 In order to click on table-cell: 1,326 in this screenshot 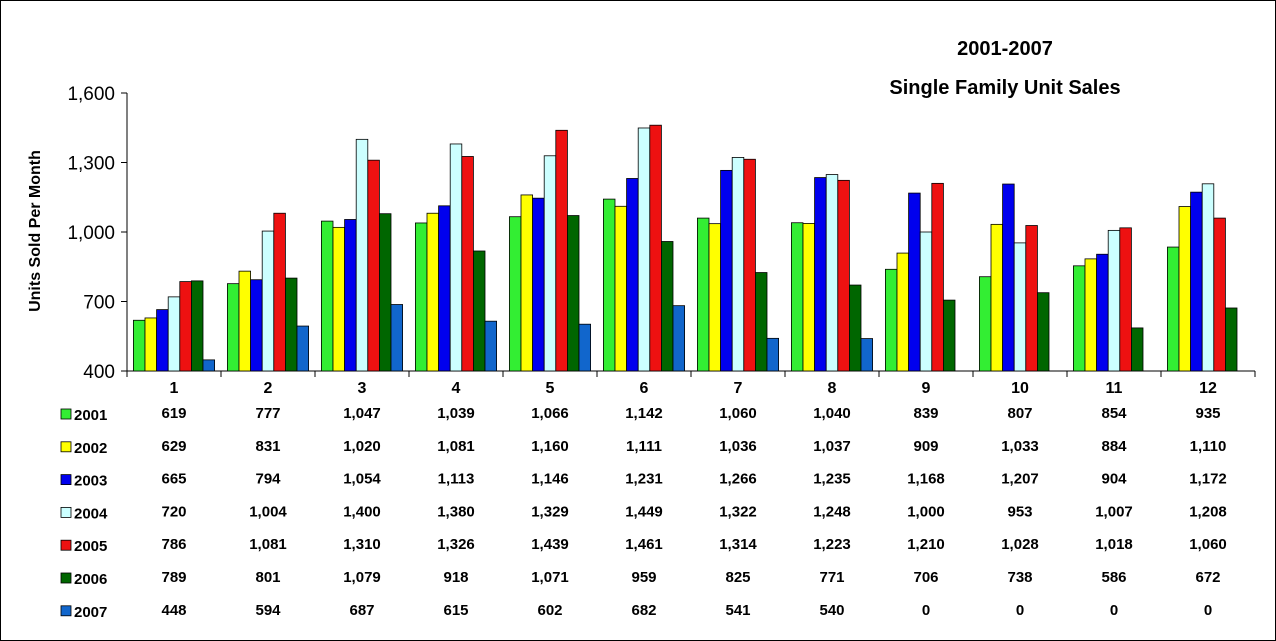, I will do `click(456, 544)`.